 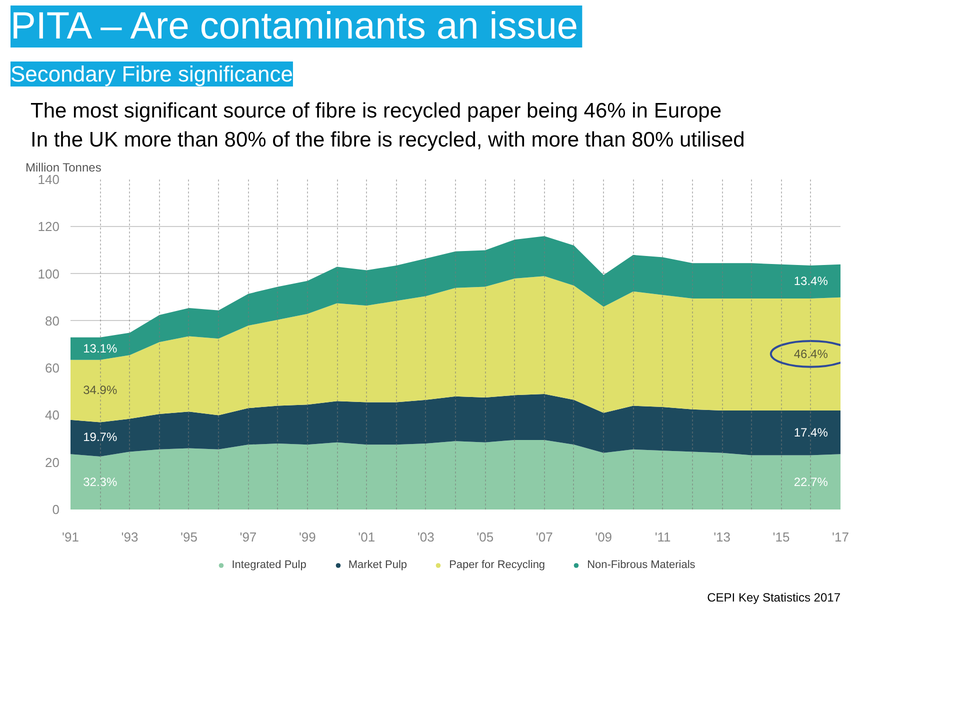 What do you see at coordinates (248, 537) in the screenshot?
I see `x-tick-label: '97` at bounding box center [248, 537].